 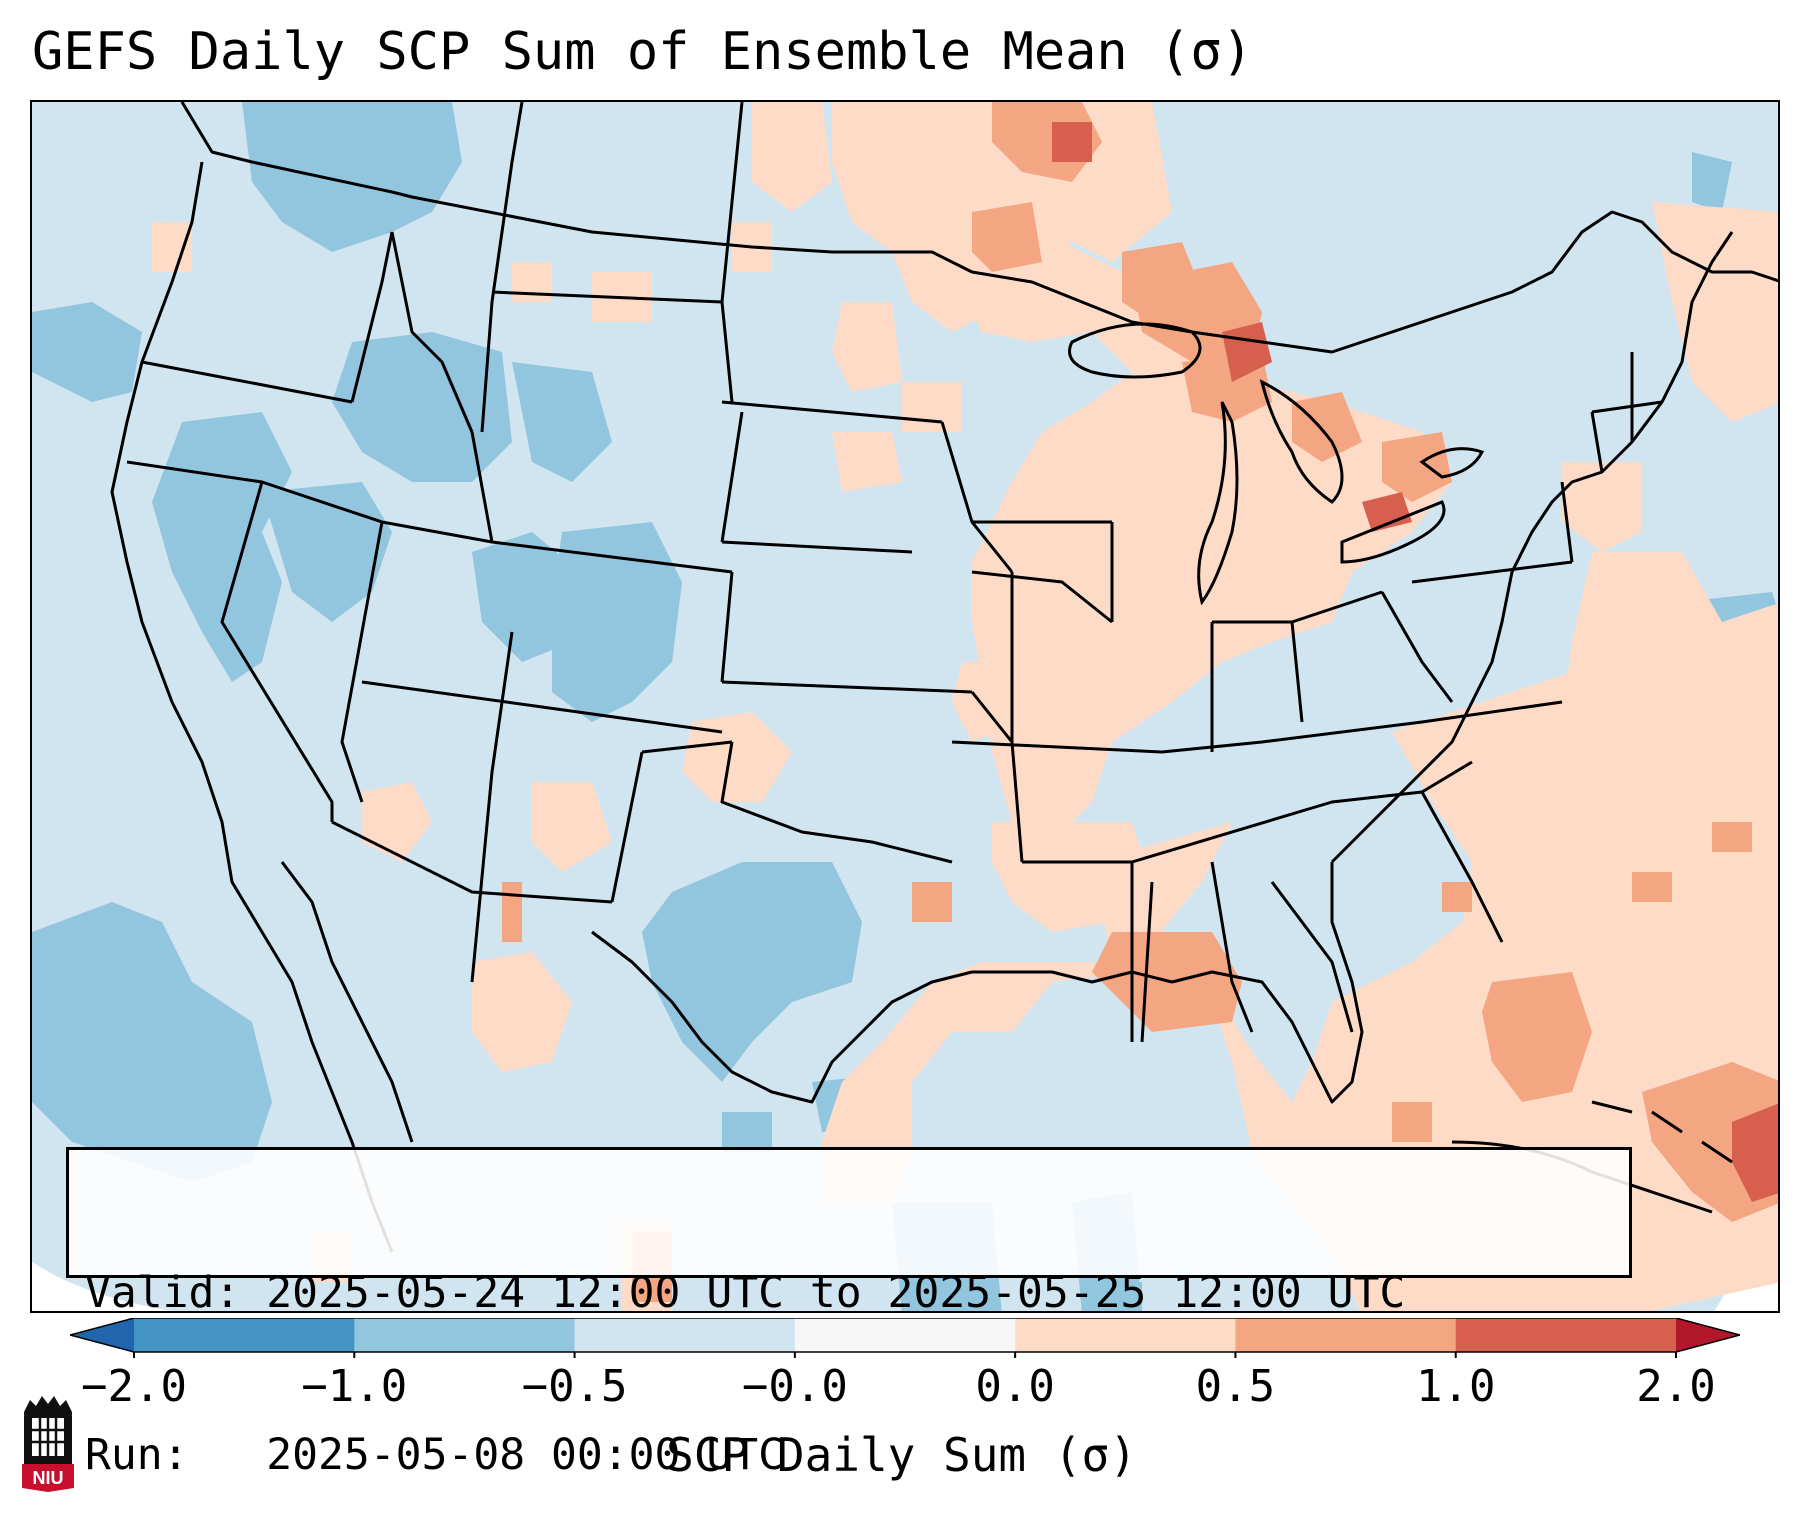 I want to click on colorbar-tick-label: 0.0, so click(x=1015, y=1386).